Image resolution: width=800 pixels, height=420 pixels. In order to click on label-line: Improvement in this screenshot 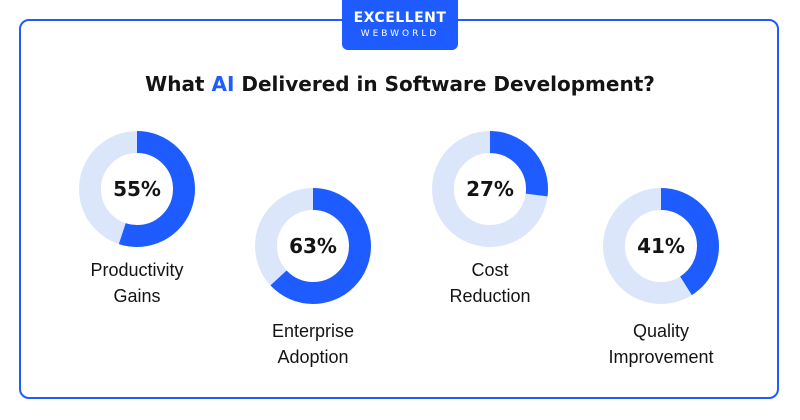, I will do `click(661, 357)`.